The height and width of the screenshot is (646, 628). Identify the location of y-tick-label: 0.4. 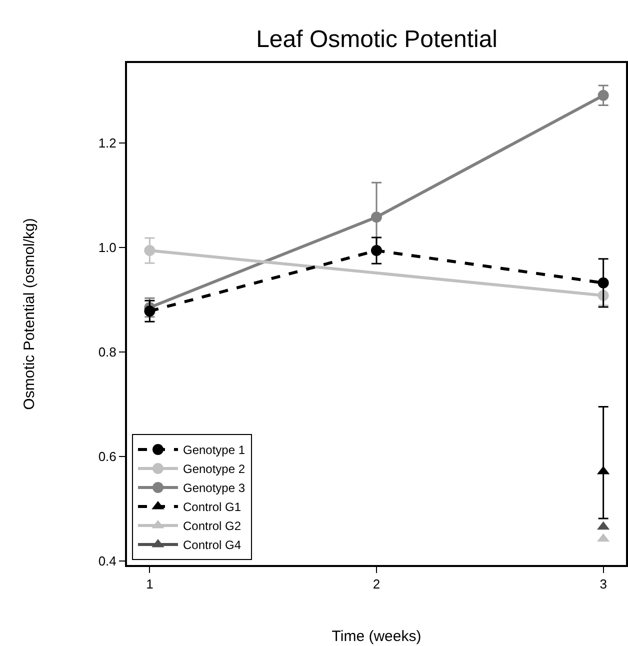
(107, 560).